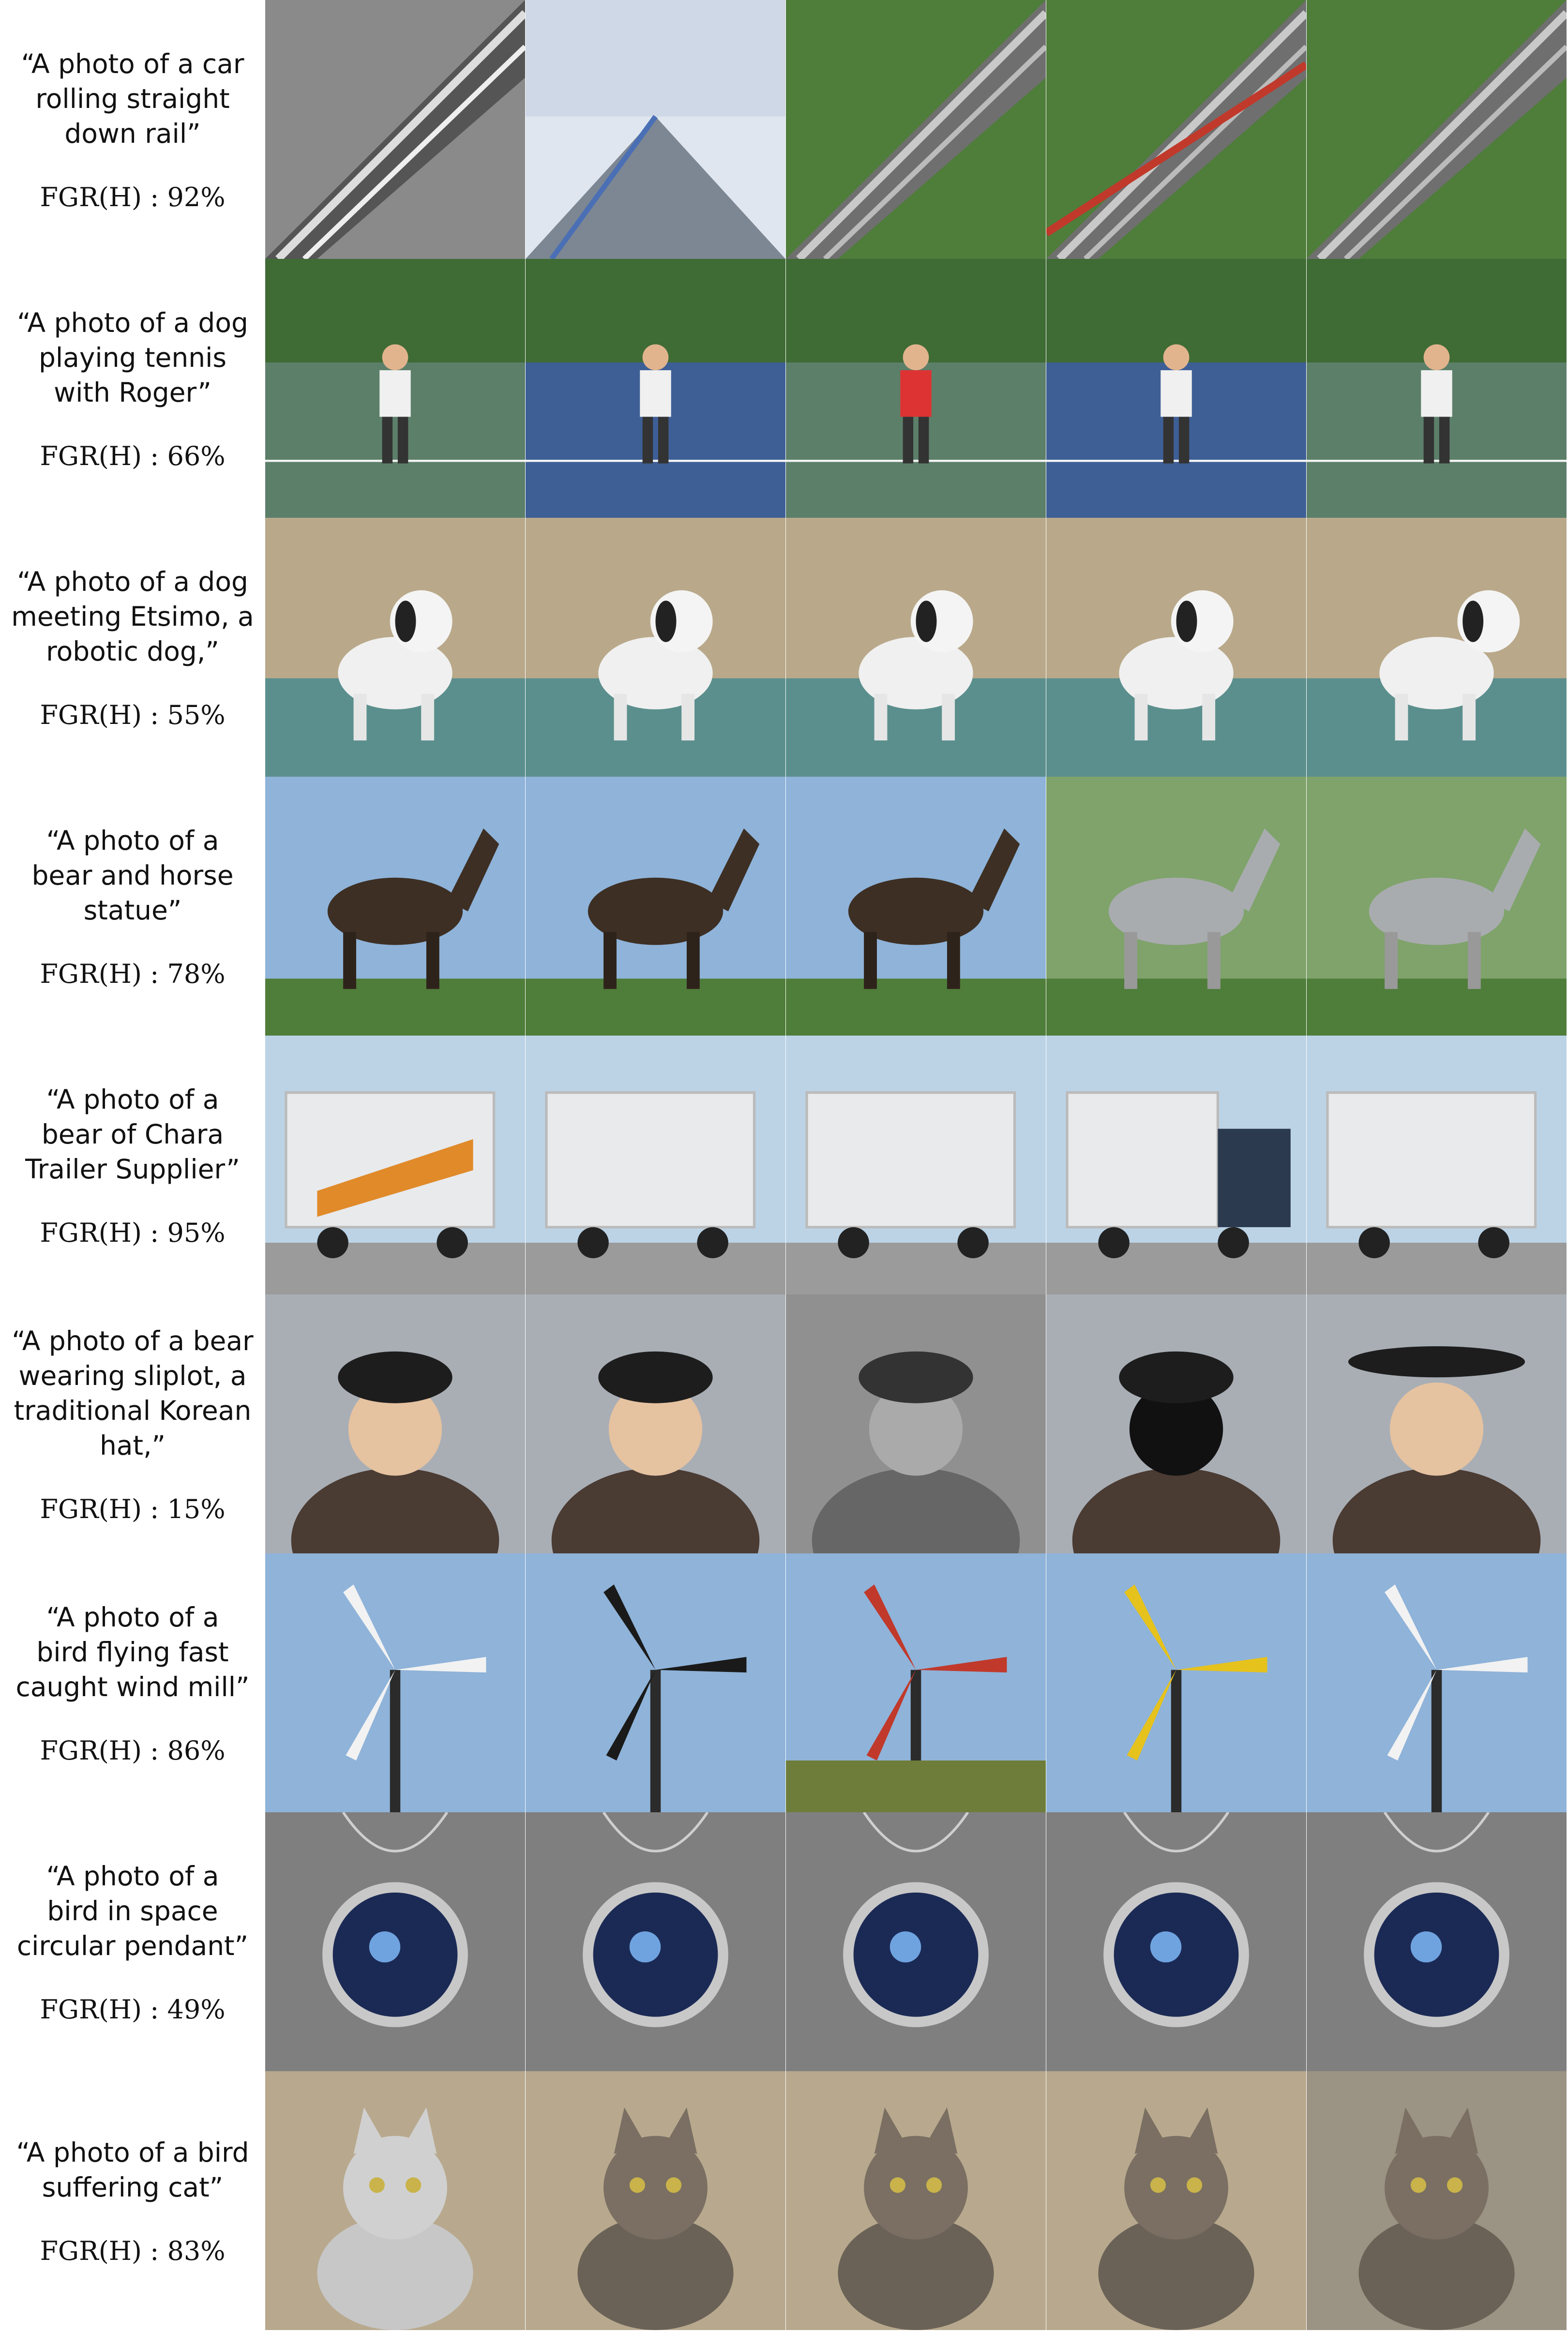 Image resolution: width=1568 pixels, height=2332 pixels. Describe the element at coordinates (655, 388) in the screenshot. I see `tennis-player-lunge-image` at that location.